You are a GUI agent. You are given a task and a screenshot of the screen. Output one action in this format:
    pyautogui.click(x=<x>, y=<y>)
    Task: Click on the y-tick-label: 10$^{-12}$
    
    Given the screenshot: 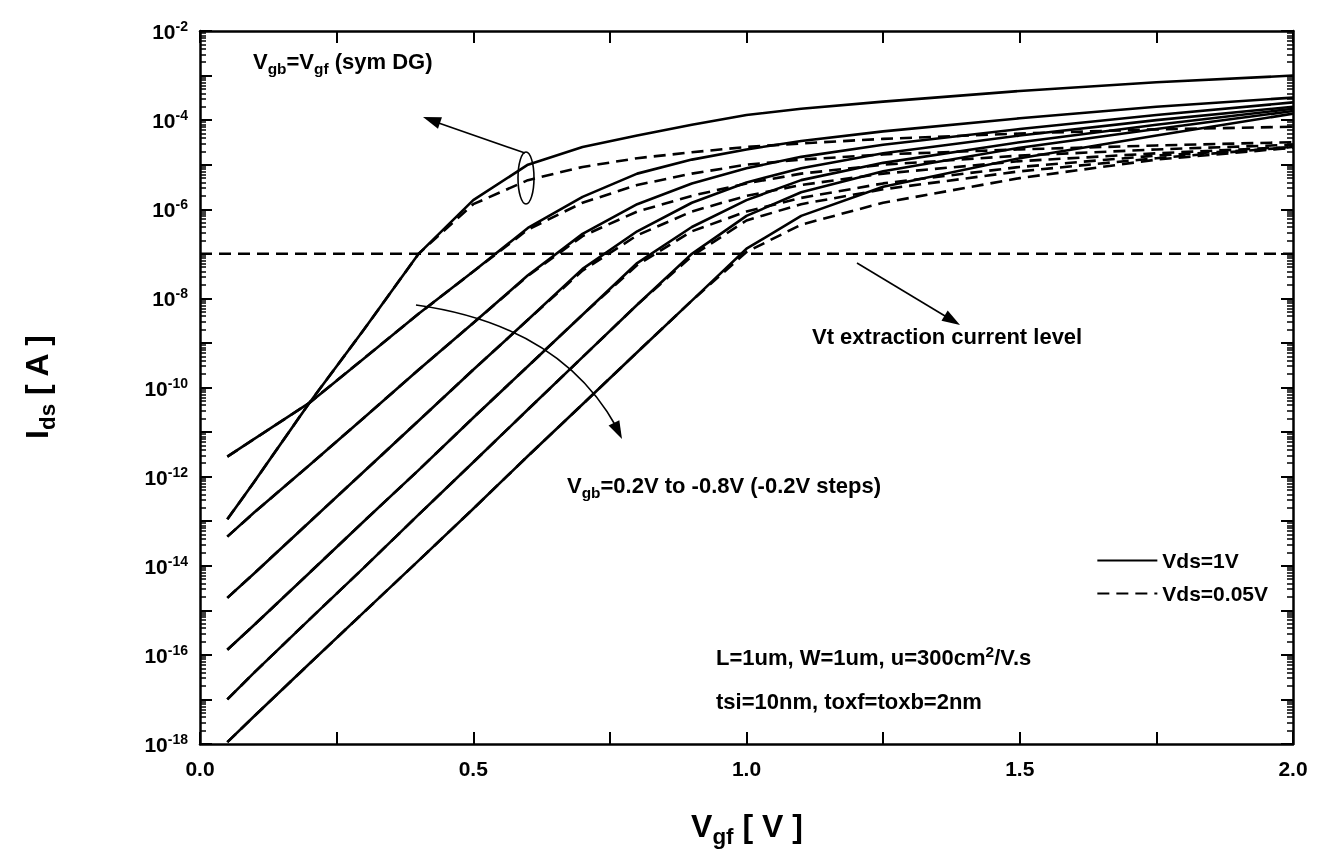 What is the action you would take?
    pyautogui.click(x=166, y=476)
    